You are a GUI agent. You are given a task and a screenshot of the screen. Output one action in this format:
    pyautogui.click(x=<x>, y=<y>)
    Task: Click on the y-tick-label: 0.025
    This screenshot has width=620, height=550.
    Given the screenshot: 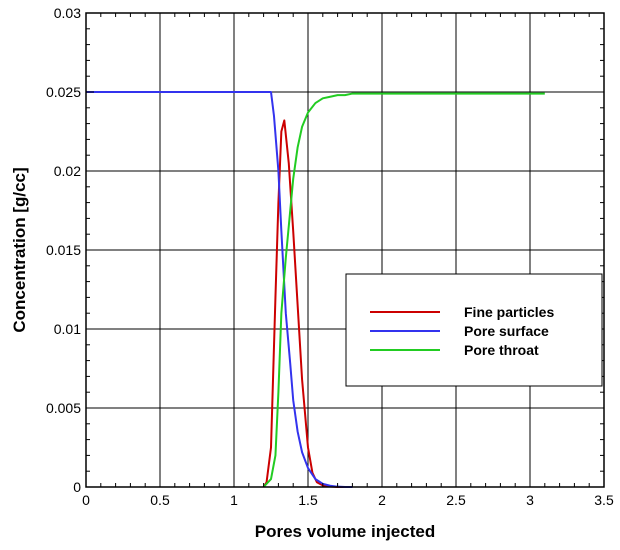 What is the action you would take?
    pyautogui.click(x=63, y=92)
    